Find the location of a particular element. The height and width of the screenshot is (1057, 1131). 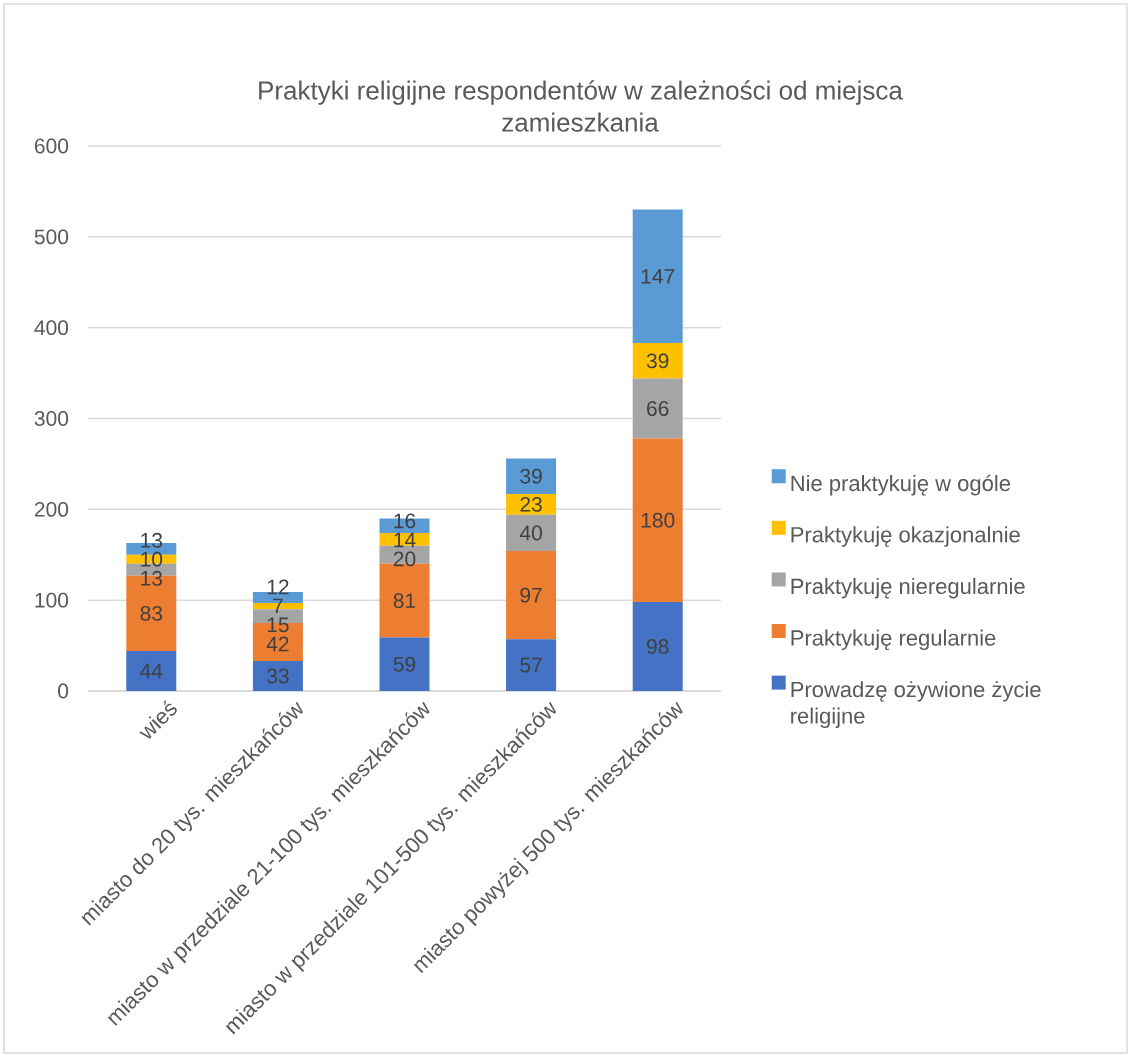

y-tick-label: 600 is located at coordinates (51, 146).